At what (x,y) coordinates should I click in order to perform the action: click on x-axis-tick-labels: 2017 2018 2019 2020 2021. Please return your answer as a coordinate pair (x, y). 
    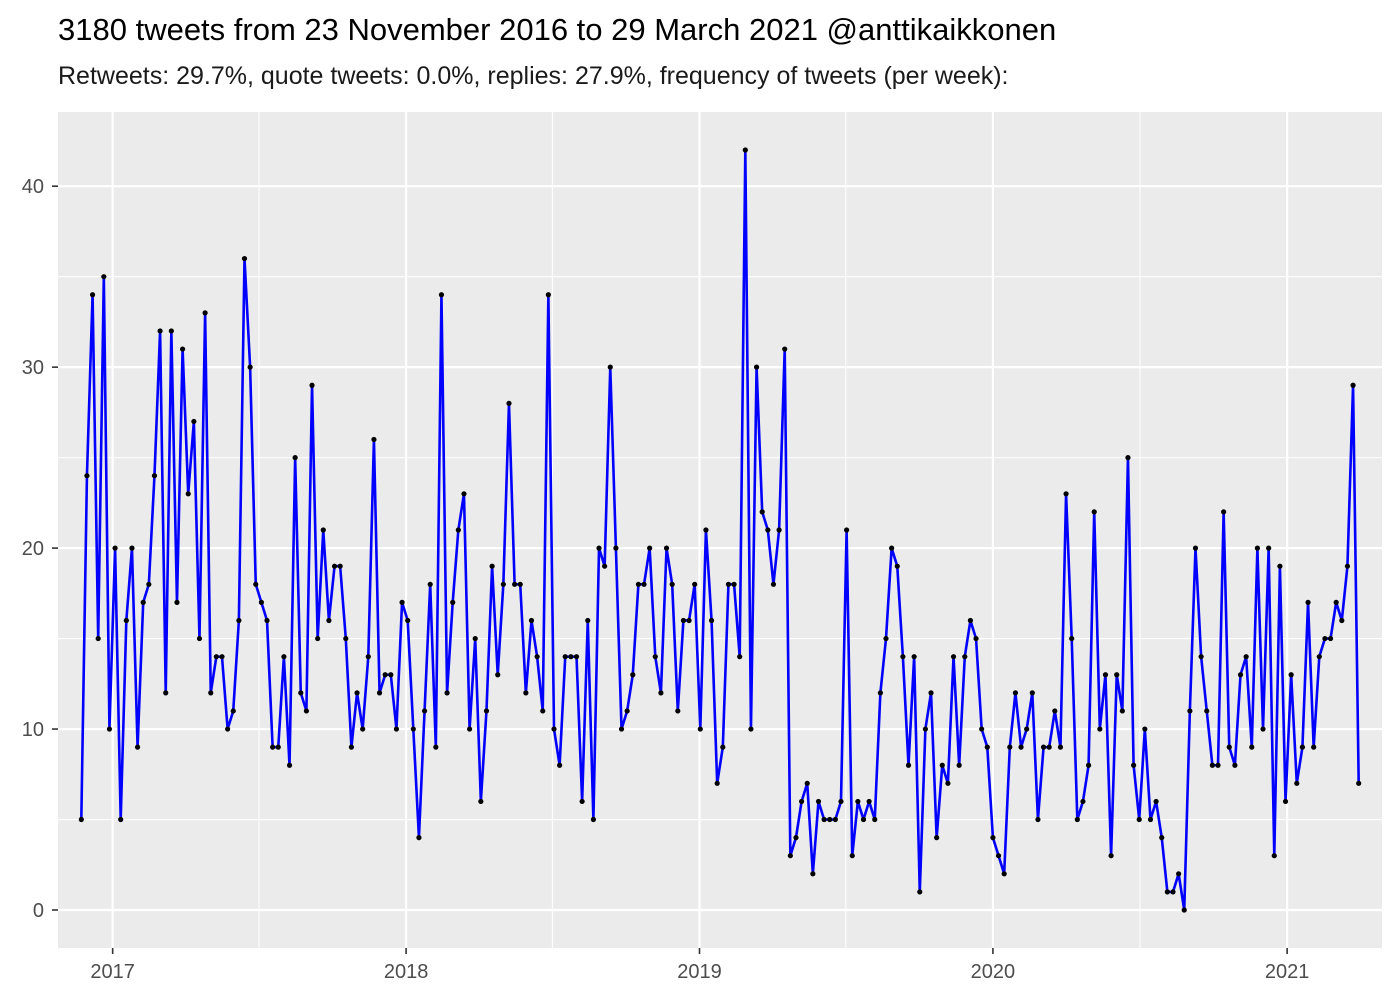
    Looking at the image, I should click on (699, 972).